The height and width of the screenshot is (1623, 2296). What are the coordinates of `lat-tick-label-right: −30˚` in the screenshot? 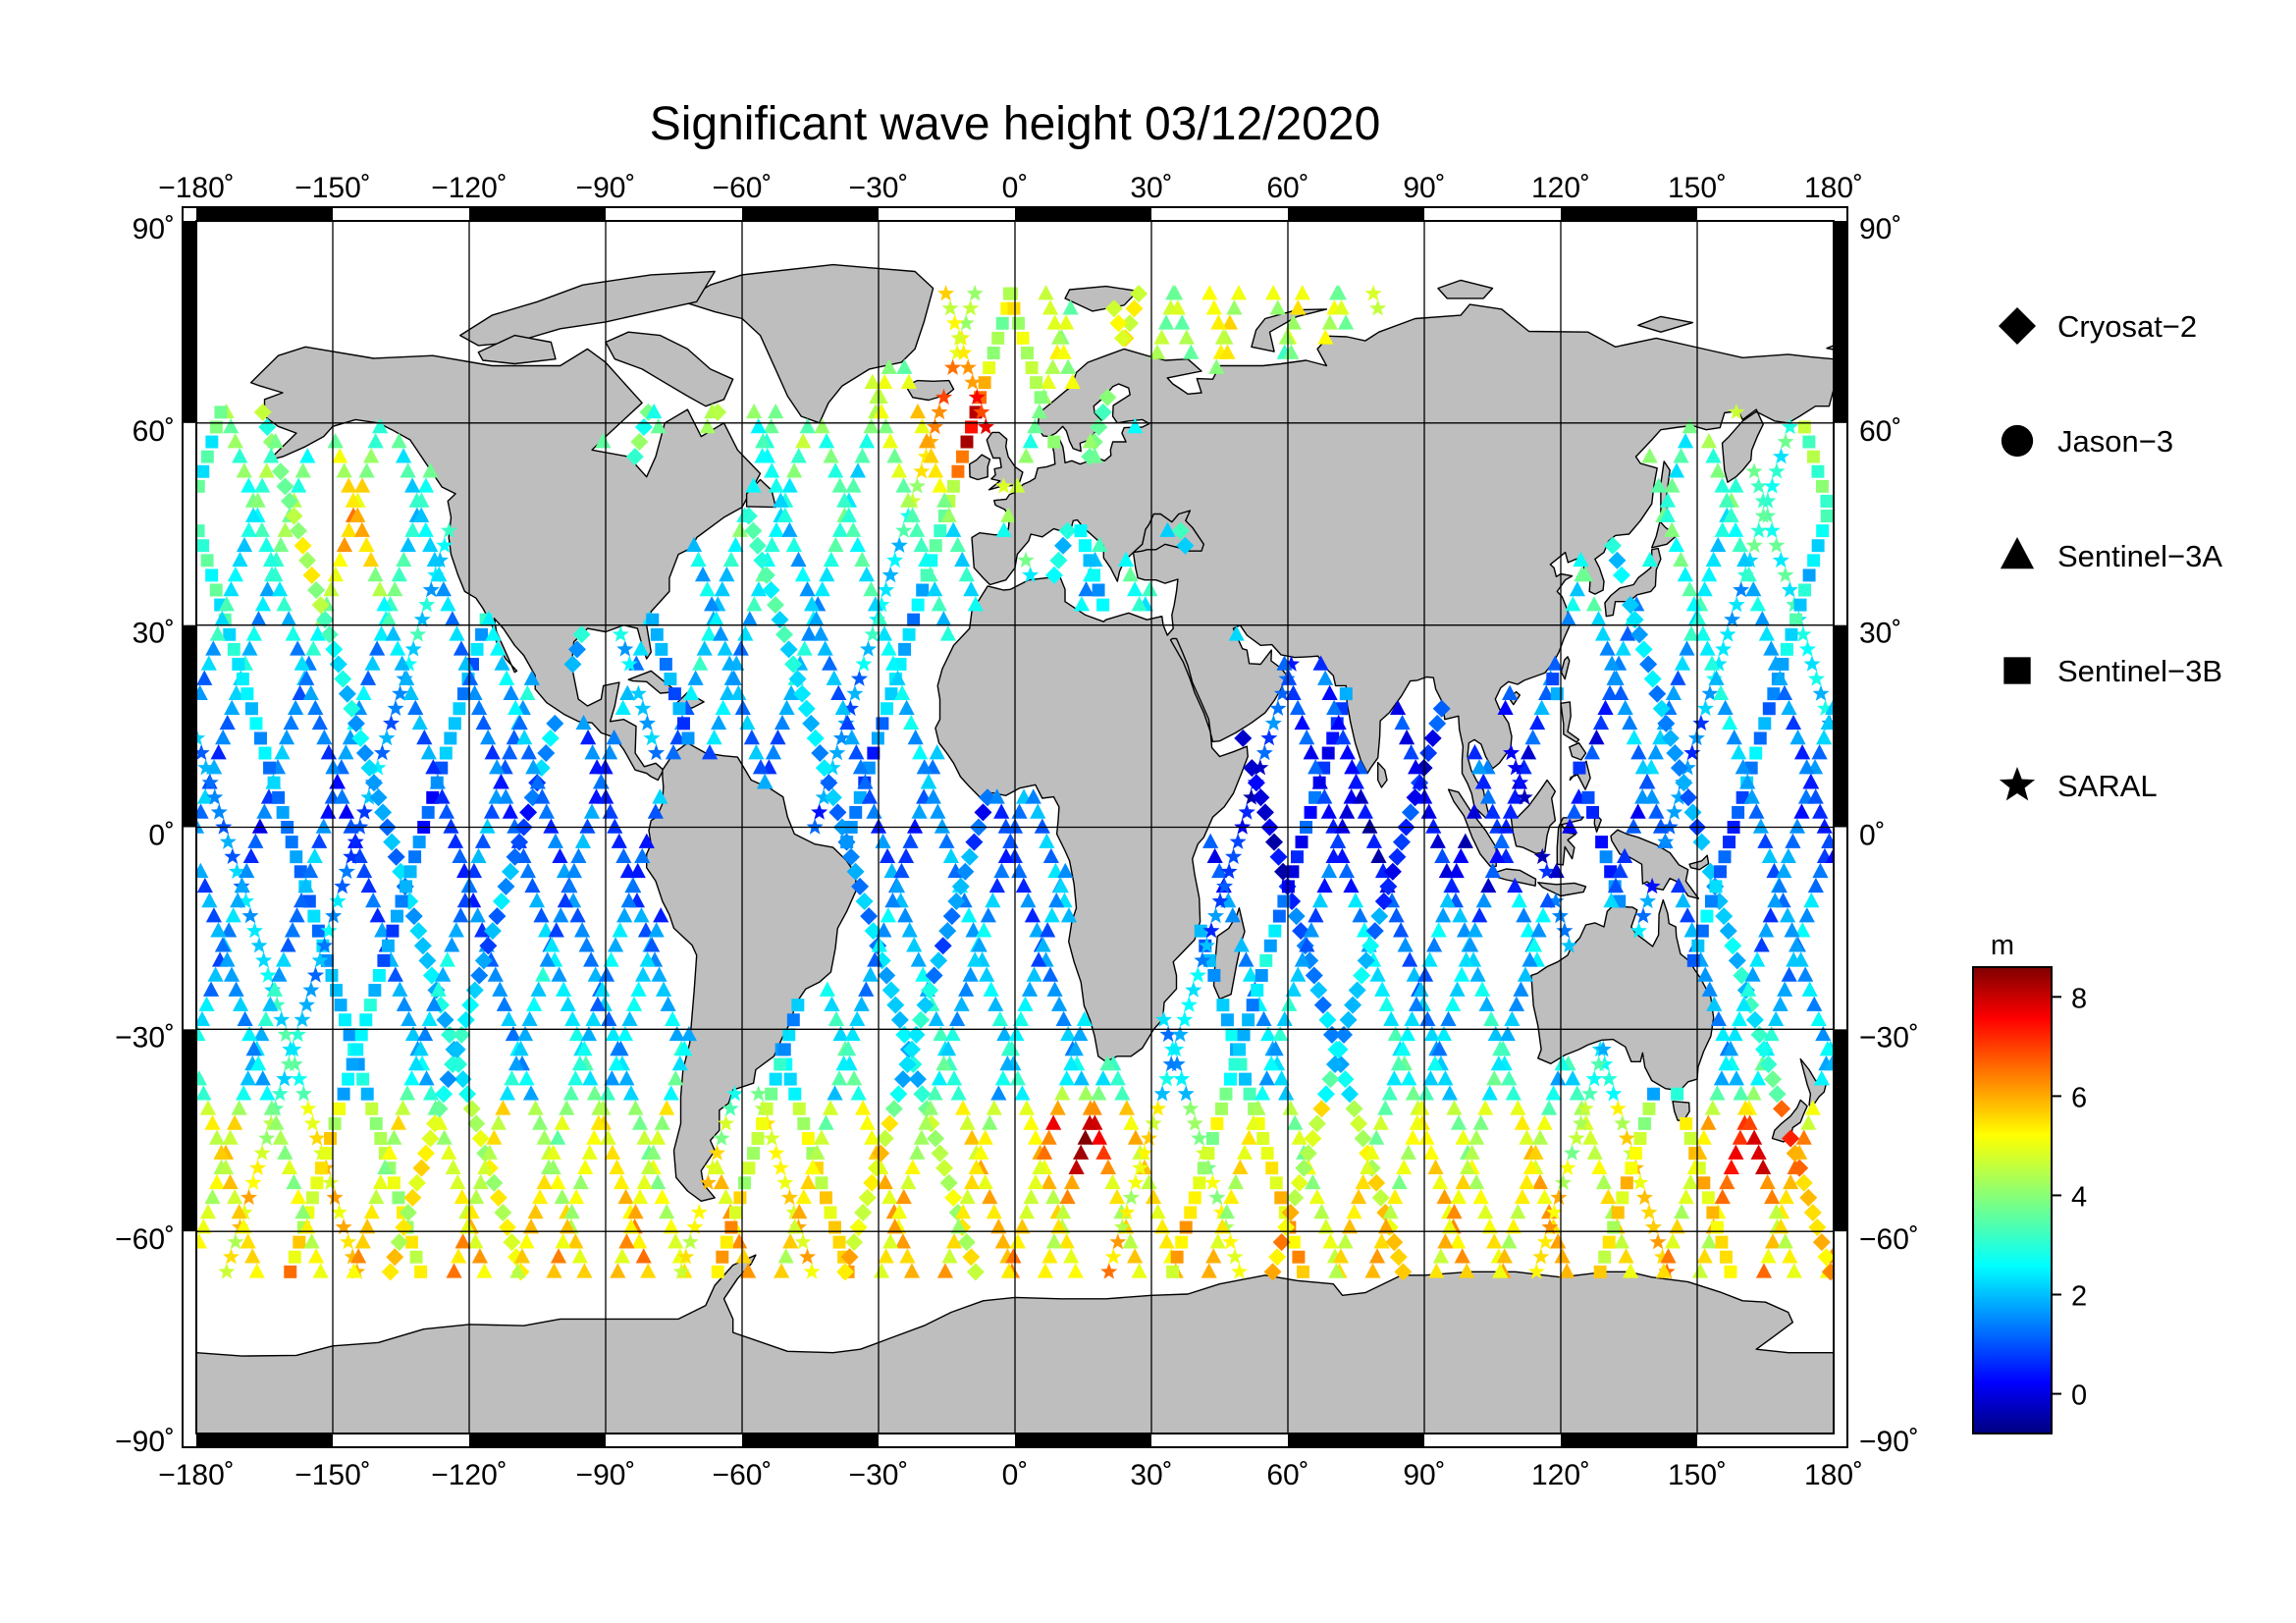 It's located at (1889, 1037).